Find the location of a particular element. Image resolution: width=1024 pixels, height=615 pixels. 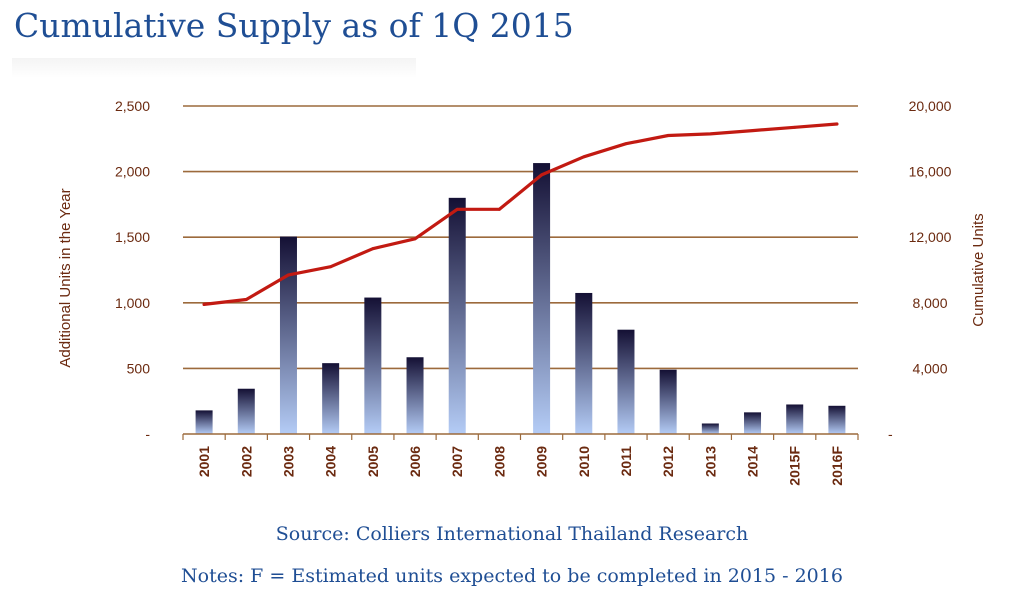

x-axis-label-2007: 2007 is located at coordinates (457, 461).